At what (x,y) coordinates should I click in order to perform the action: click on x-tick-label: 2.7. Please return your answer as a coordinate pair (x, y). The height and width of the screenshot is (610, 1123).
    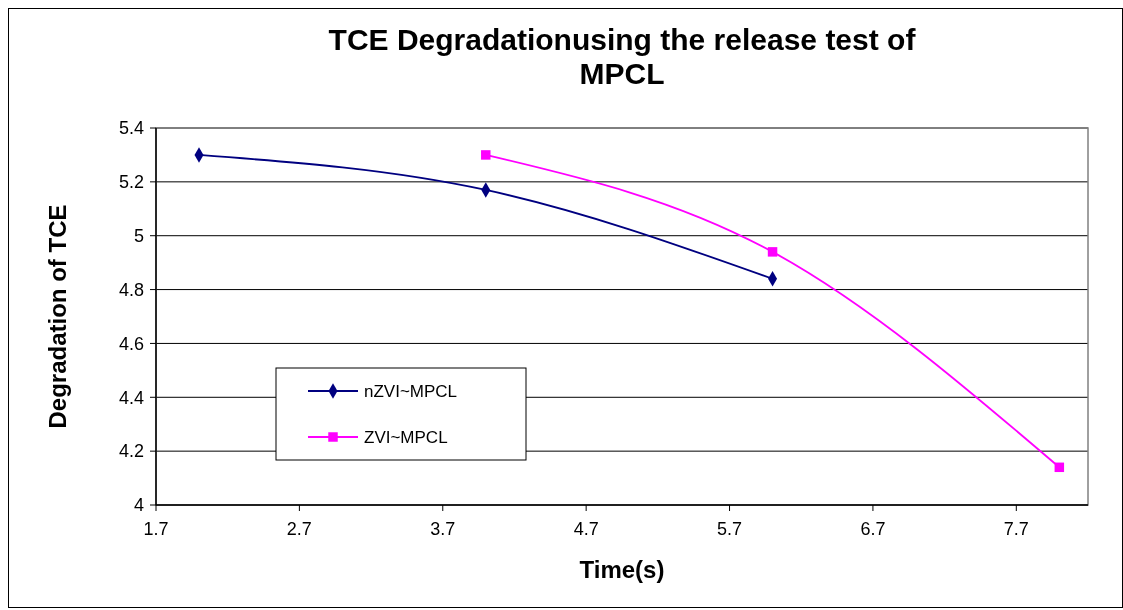
    Looking at the image, I should click on (299, 529).